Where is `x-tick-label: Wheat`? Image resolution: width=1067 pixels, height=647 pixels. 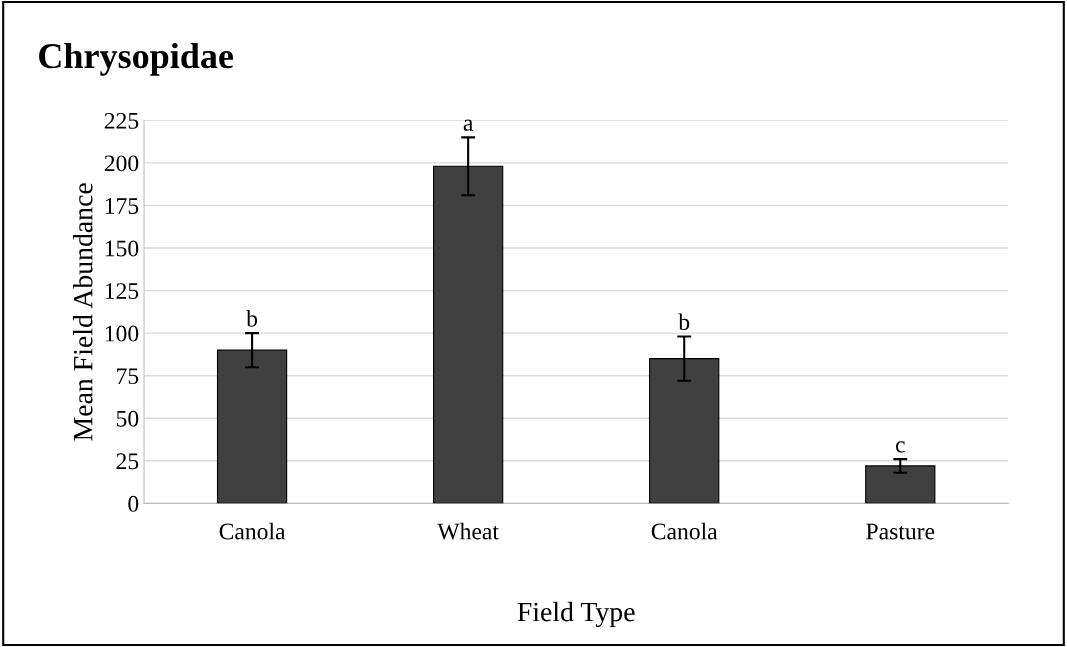 x-tick-label: Wheat is located at coordinates (468, 531).